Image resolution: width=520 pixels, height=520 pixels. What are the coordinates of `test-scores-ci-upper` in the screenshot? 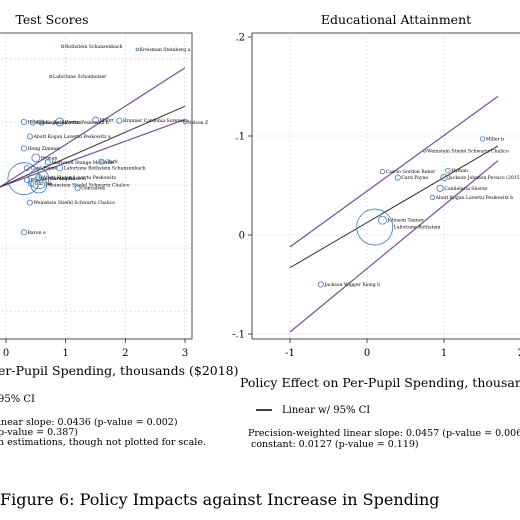 It's located at (93, 127).